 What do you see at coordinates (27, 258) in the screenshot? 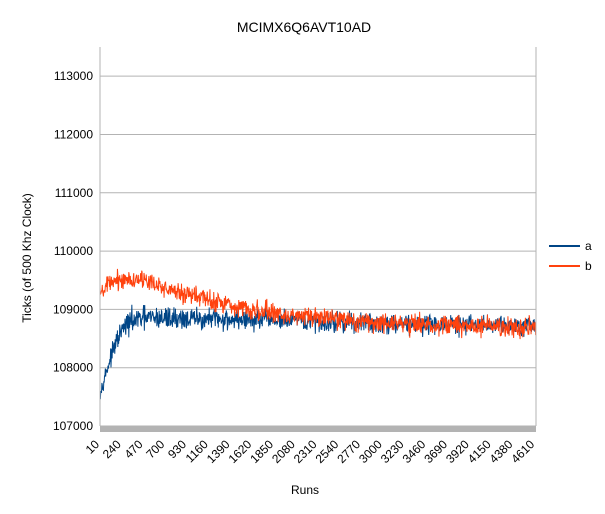
I see `y-axis-title: Ticks (of 500 Khz Clock)` at bounding box center [27, 258].